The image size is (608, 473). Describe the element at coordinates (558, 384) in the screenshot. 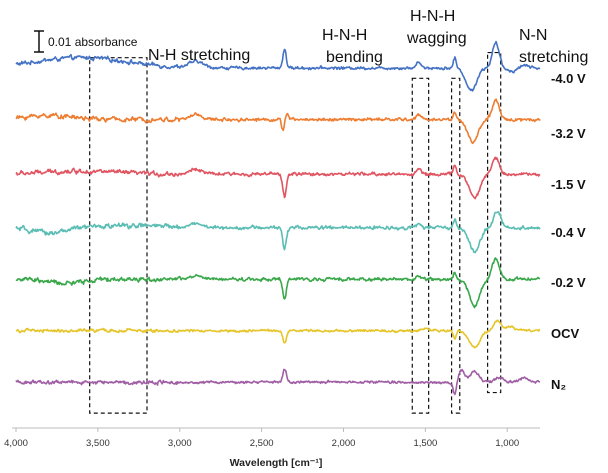

I see `series-label-n2: N₂` at that location.